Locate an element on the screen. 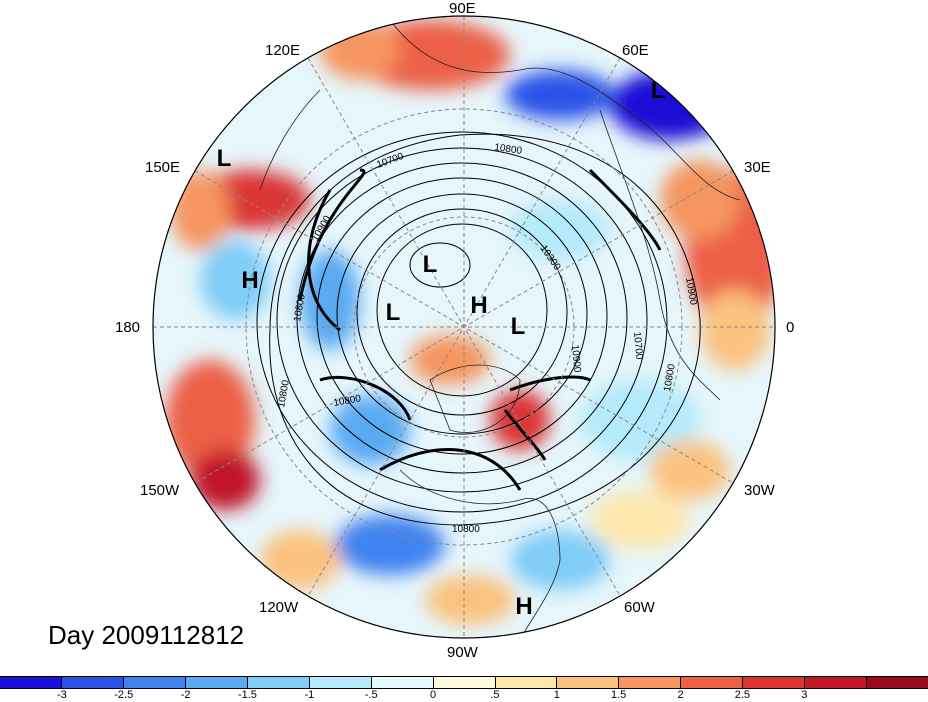  longitude-label-60w: 60W is located at coordinates (639, 607).